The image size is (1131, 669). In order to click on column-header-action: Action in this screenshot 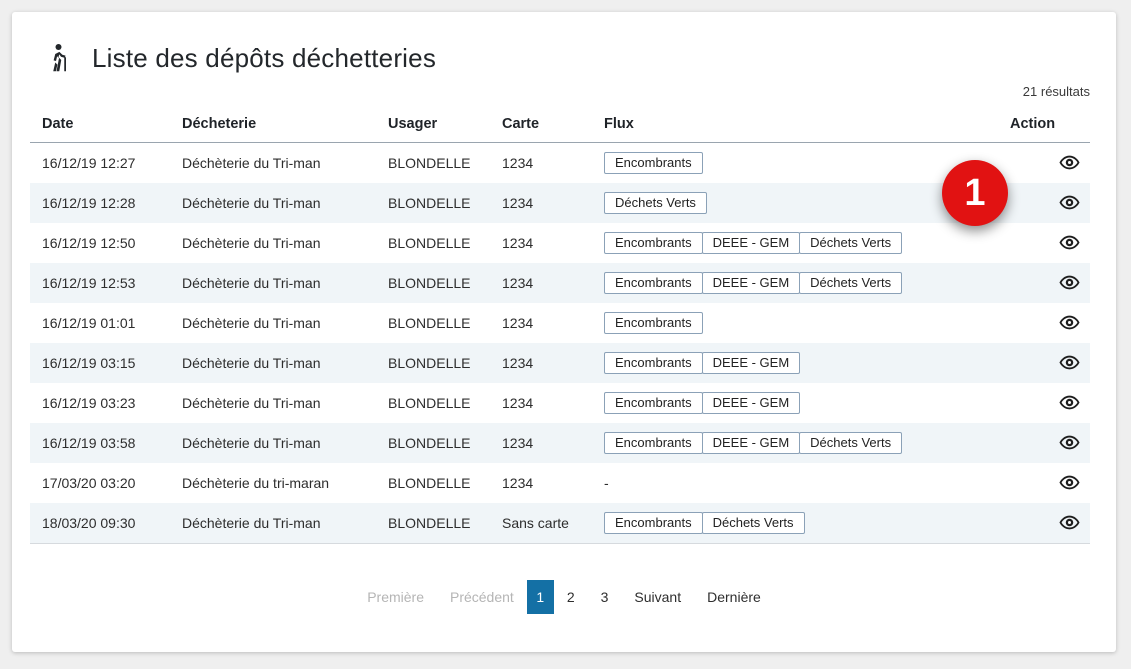, I will do `click(1033, 124)`.